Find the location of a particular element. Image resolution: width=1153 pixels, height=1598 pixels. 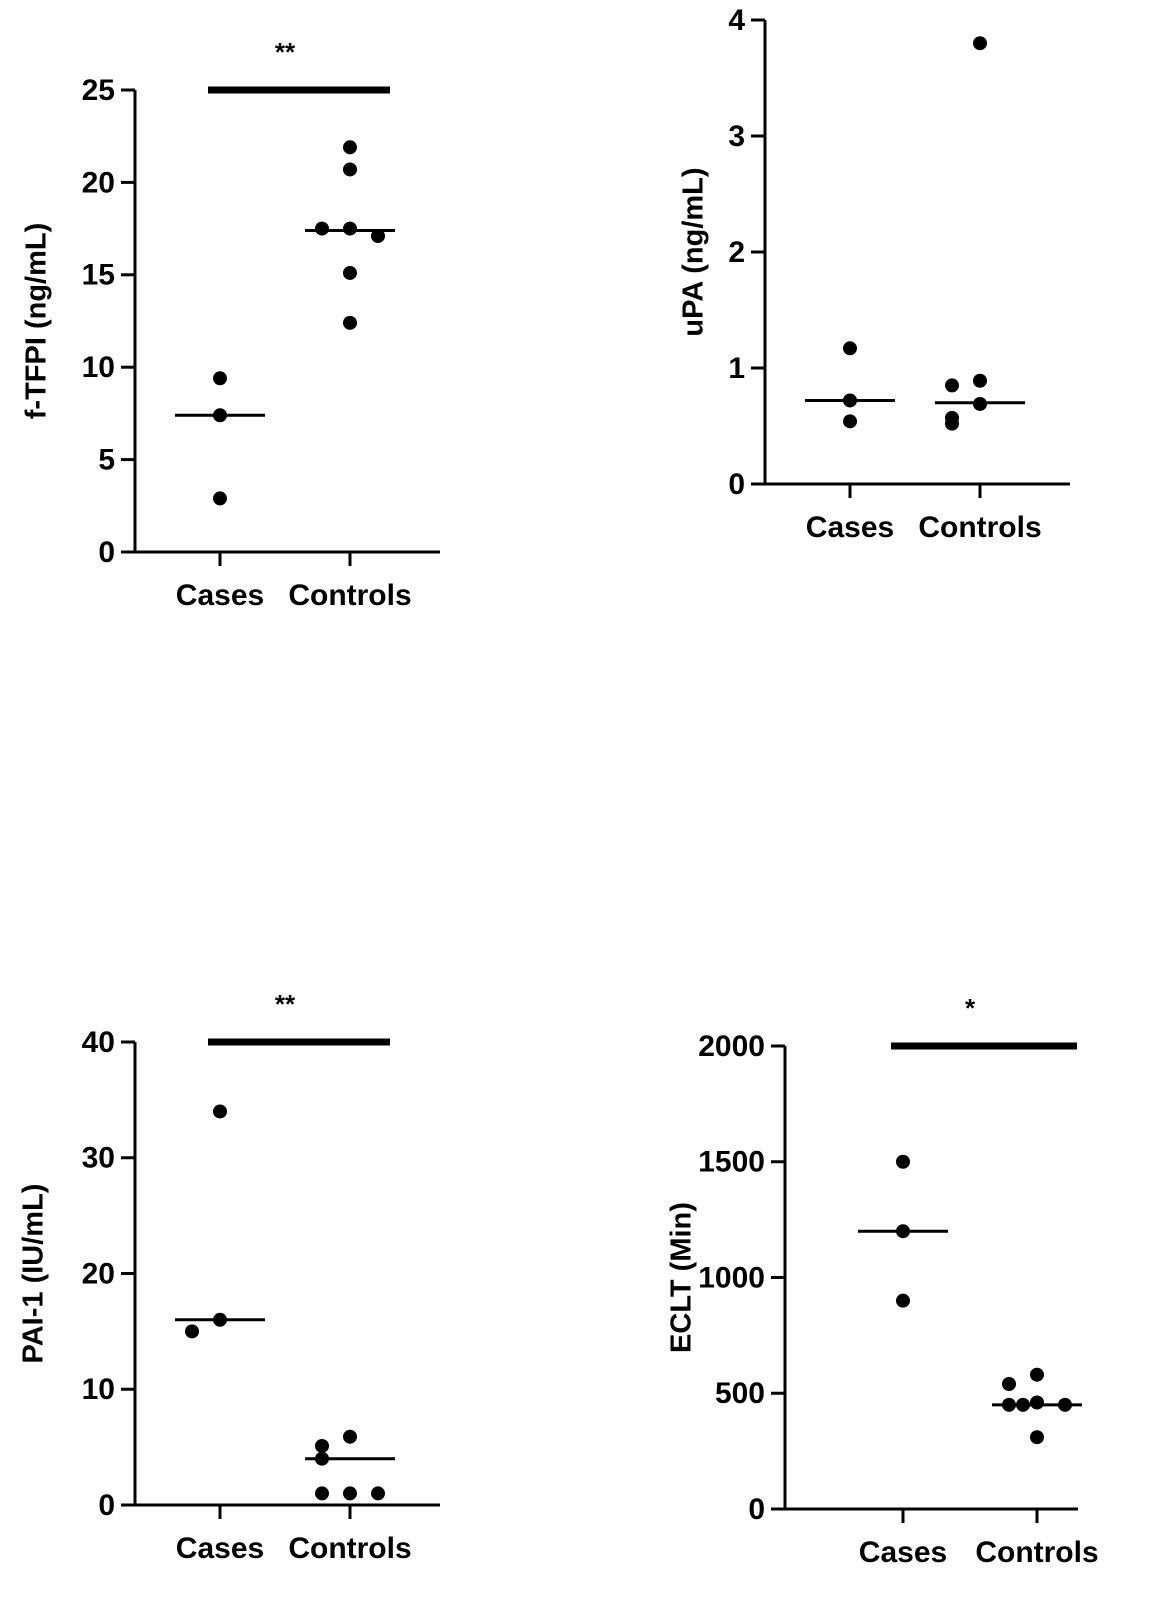

y-tick-label: 25 is located at coordinates (98, 90).